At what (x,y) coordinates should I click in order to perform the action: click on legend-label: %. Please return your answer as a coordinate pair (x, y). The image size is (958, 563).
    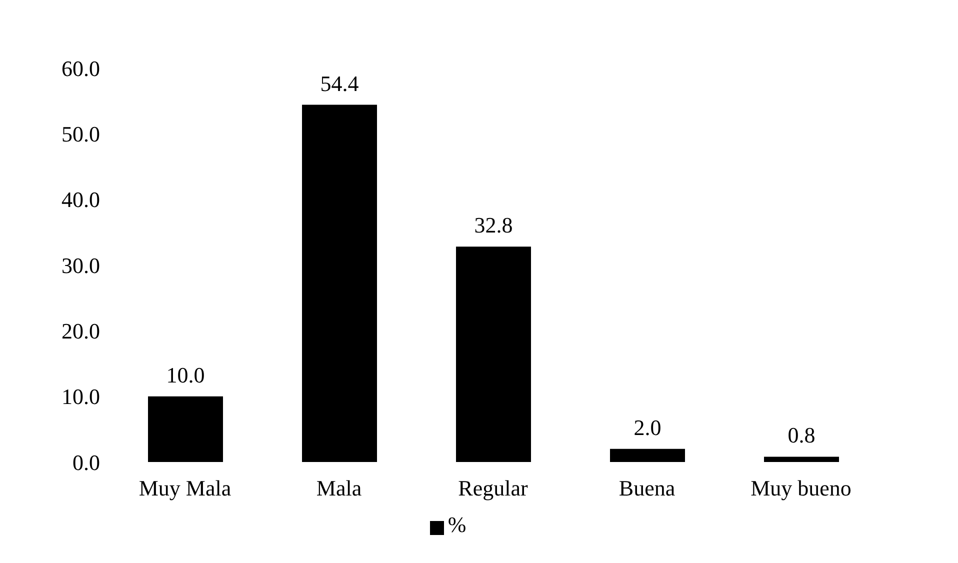
    Looking at the image, I should click on (457, 524).